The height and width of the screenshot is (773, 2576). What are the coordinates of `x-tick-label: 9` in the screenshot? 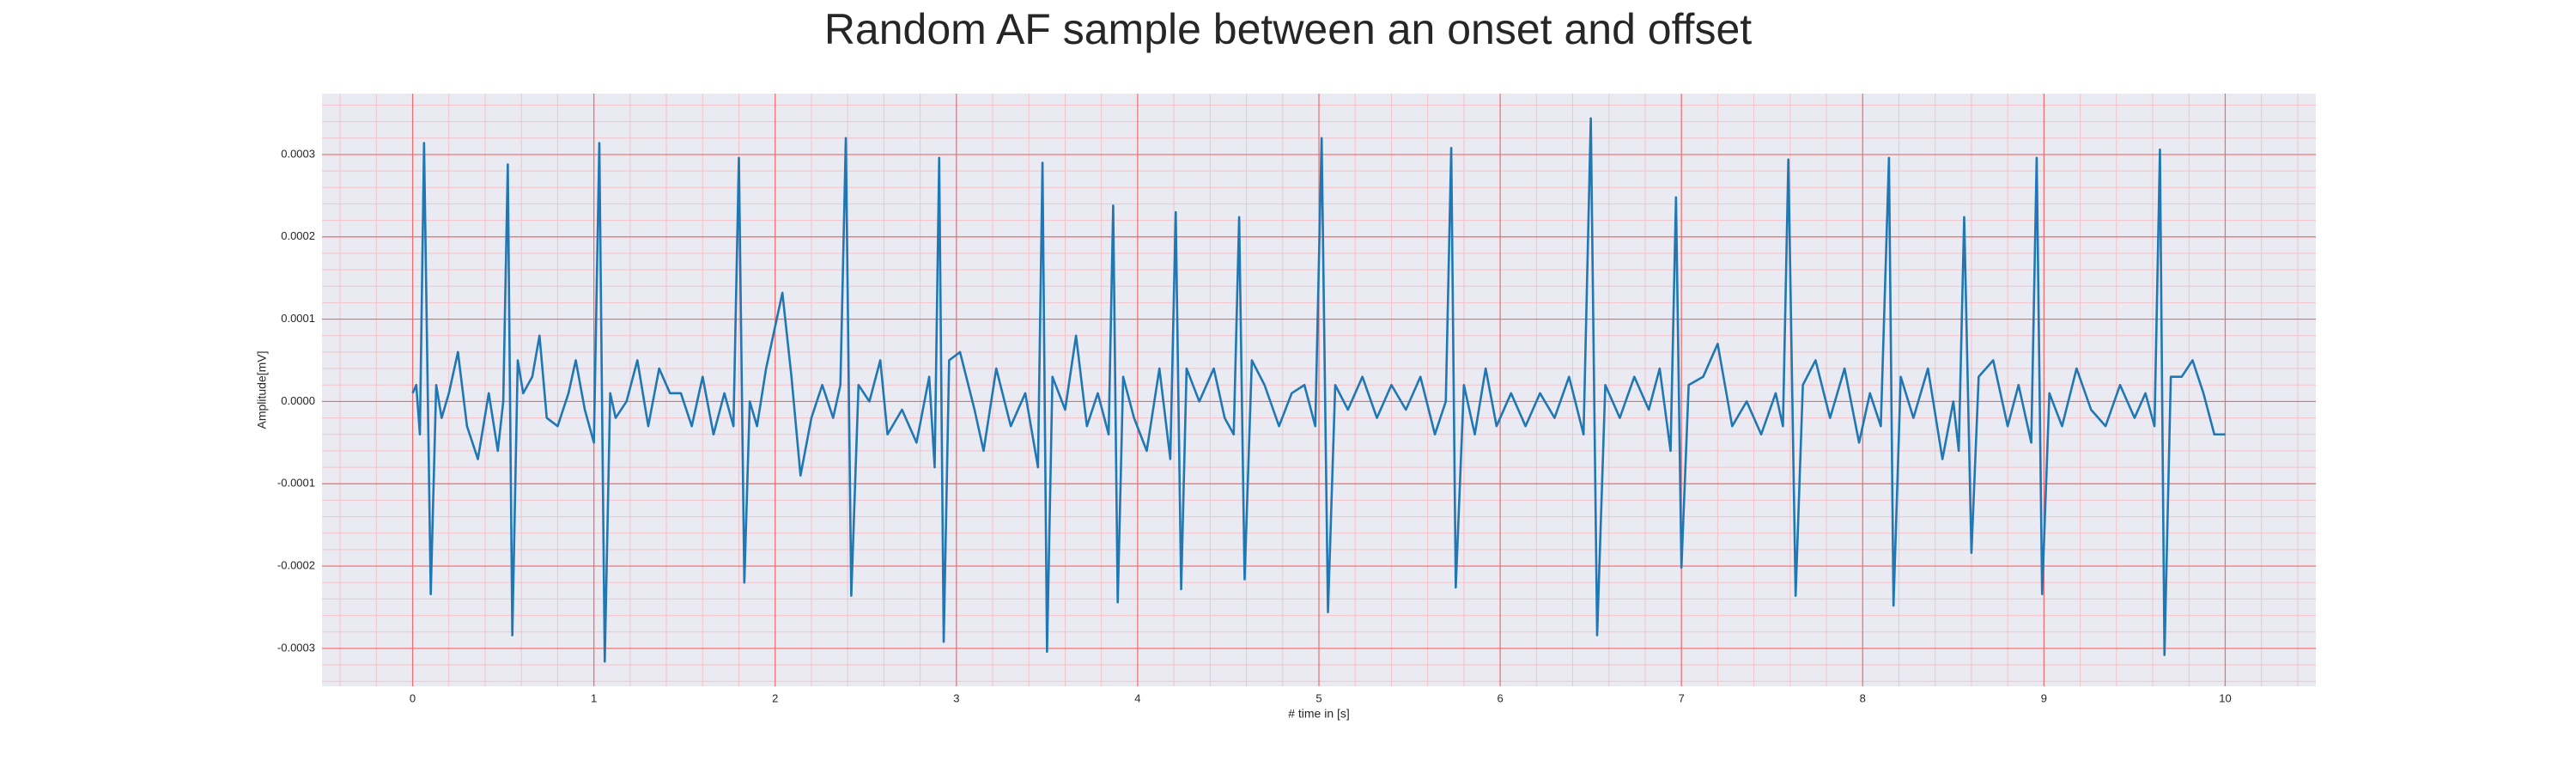 It's located at (2044, 697).